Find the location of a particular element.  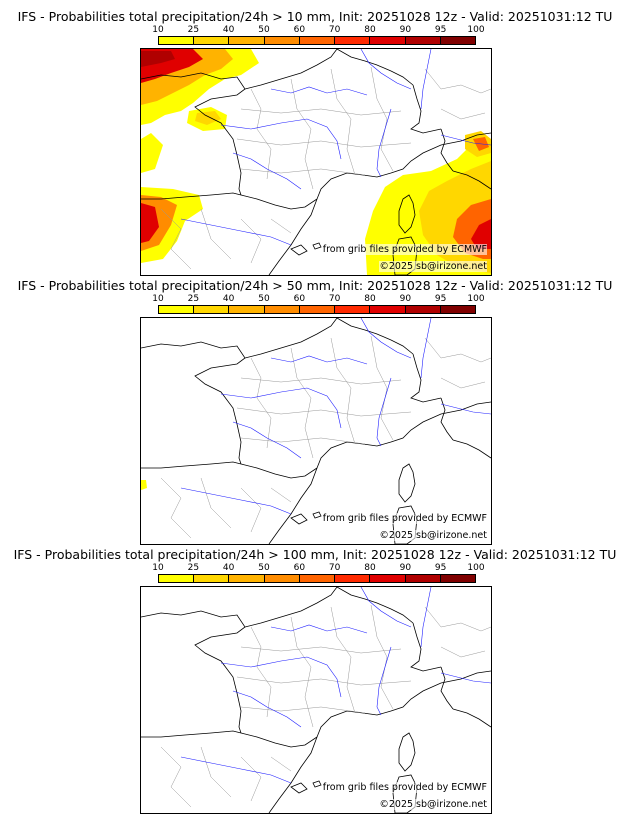

river-ebro is located at coordinates (236, 770).